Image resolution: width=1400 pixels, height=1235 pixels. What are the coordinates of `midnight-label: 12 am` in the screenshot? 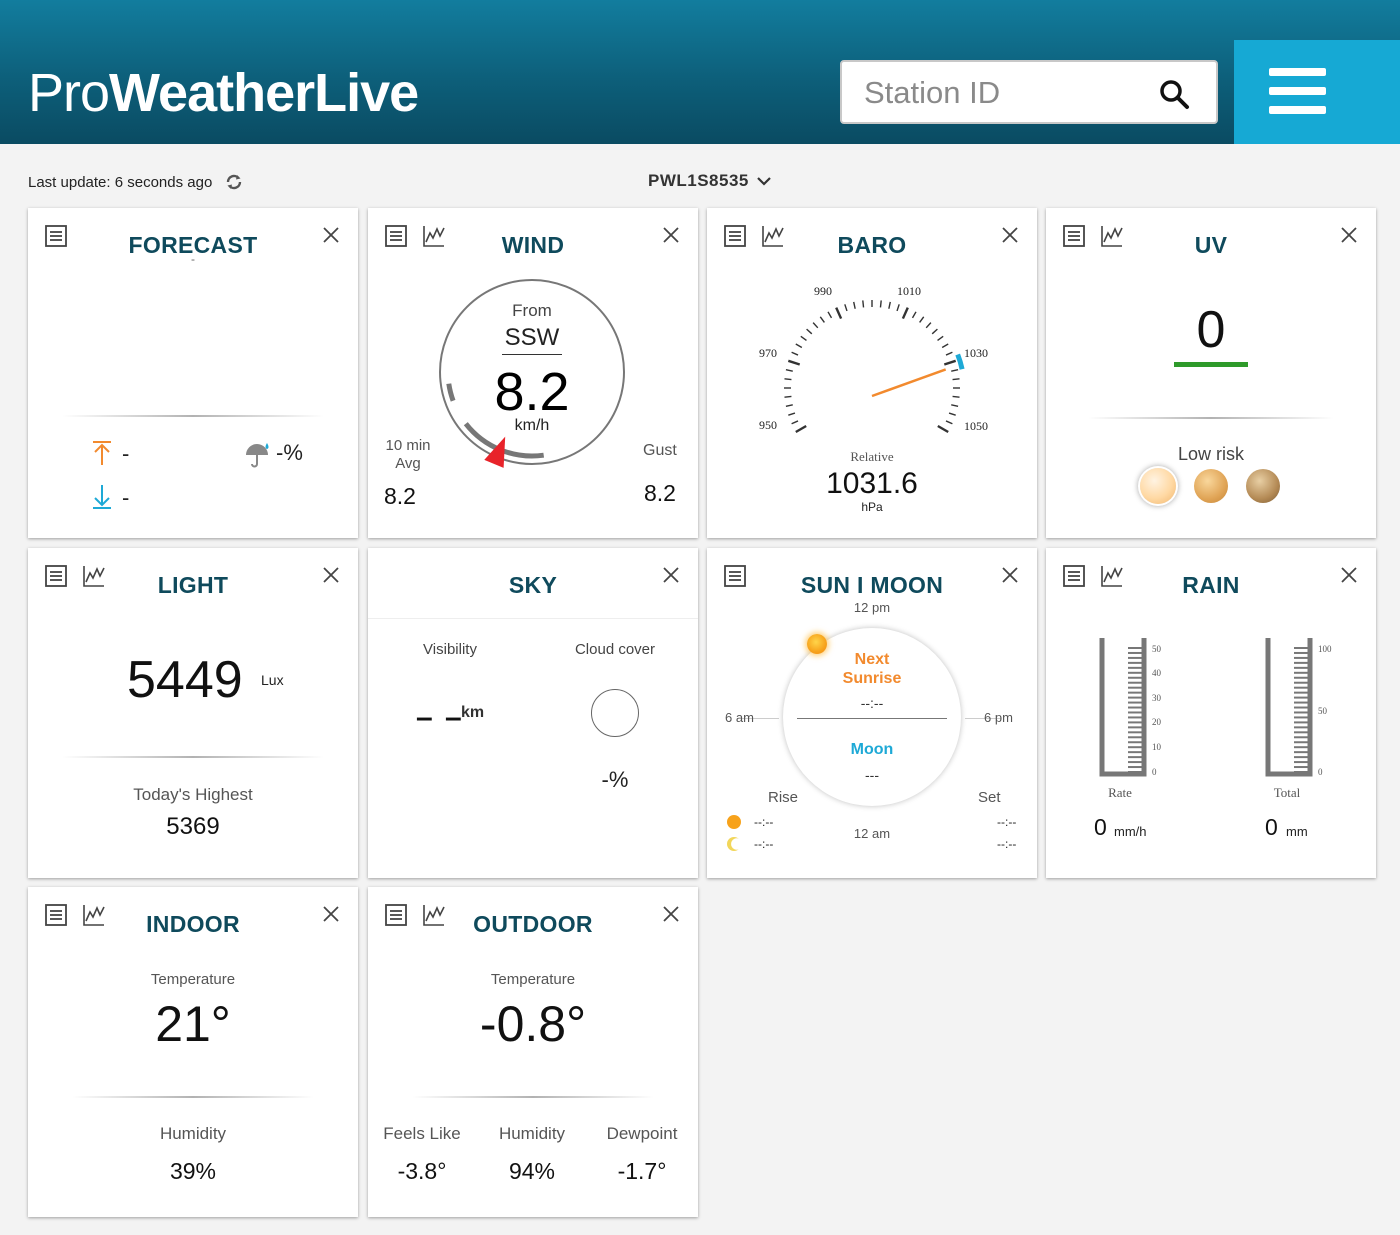 It's located at (872, 833).